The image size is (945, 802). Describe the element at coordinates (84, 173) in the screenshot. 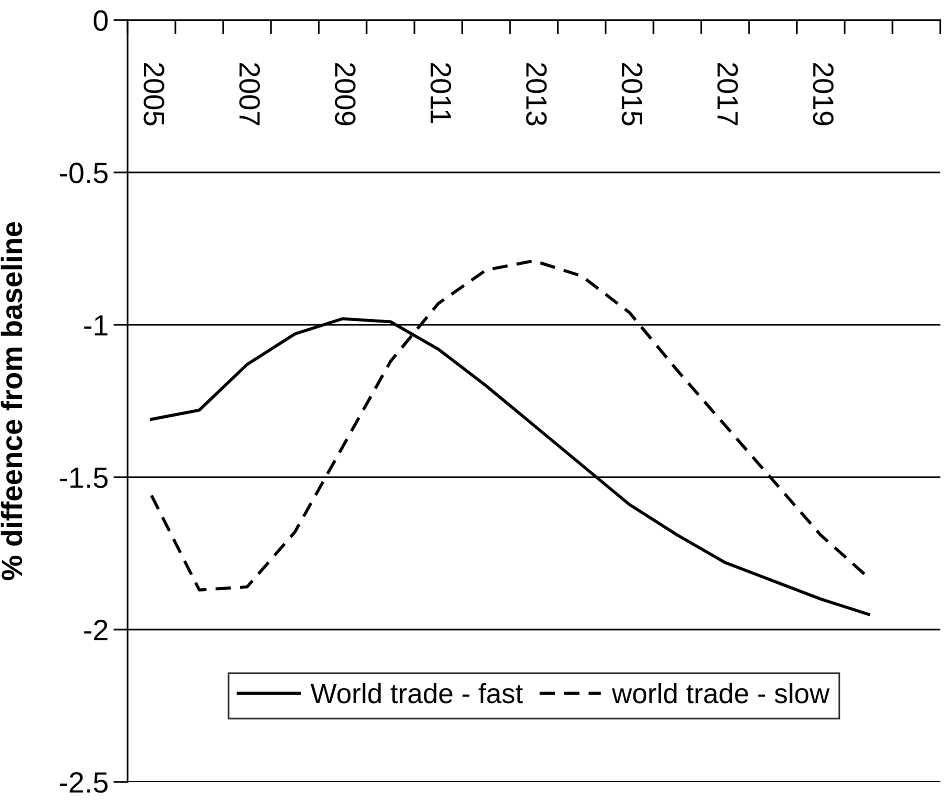

I see `y-tick-label: -0.5` at that location.